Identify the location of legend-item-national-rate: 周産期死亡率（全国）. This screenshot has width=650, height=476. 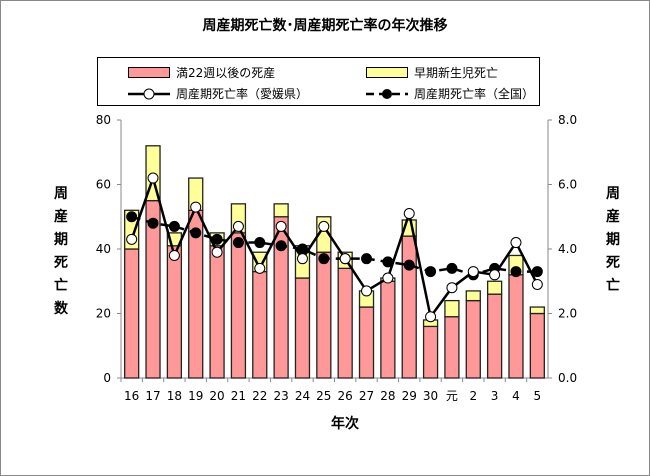
(450, 93).